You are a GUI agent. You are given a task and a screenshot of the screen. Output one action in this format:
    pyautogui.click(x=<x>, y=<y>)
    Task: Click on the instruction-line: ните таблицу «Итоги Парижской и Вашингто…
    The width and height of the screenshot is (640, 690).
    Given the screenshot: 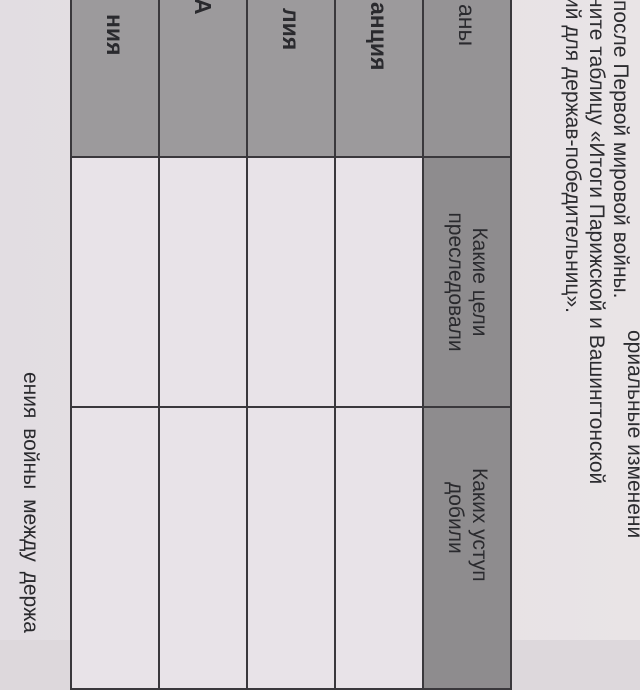 What is the action you would take?
    pyautogui.click(x=596, y=242)
    